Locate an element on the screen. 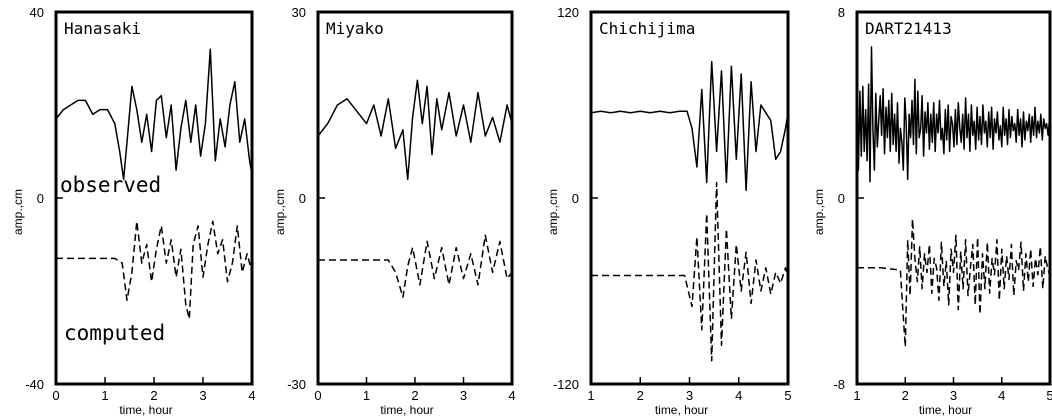 This screenshot has height=420, width=1052. y-tick-label: 30 is located at coordinates (299, 12).